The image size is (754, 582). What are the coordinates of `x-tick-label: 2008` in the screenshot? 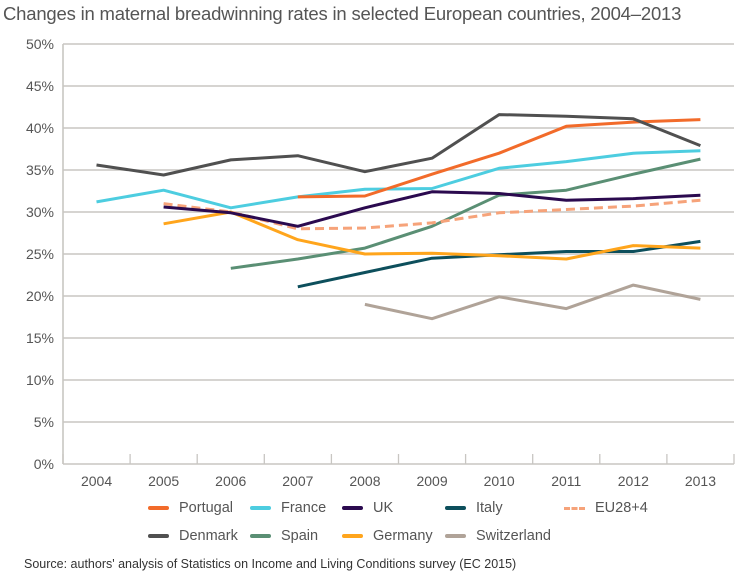 It's located at (364, 481).